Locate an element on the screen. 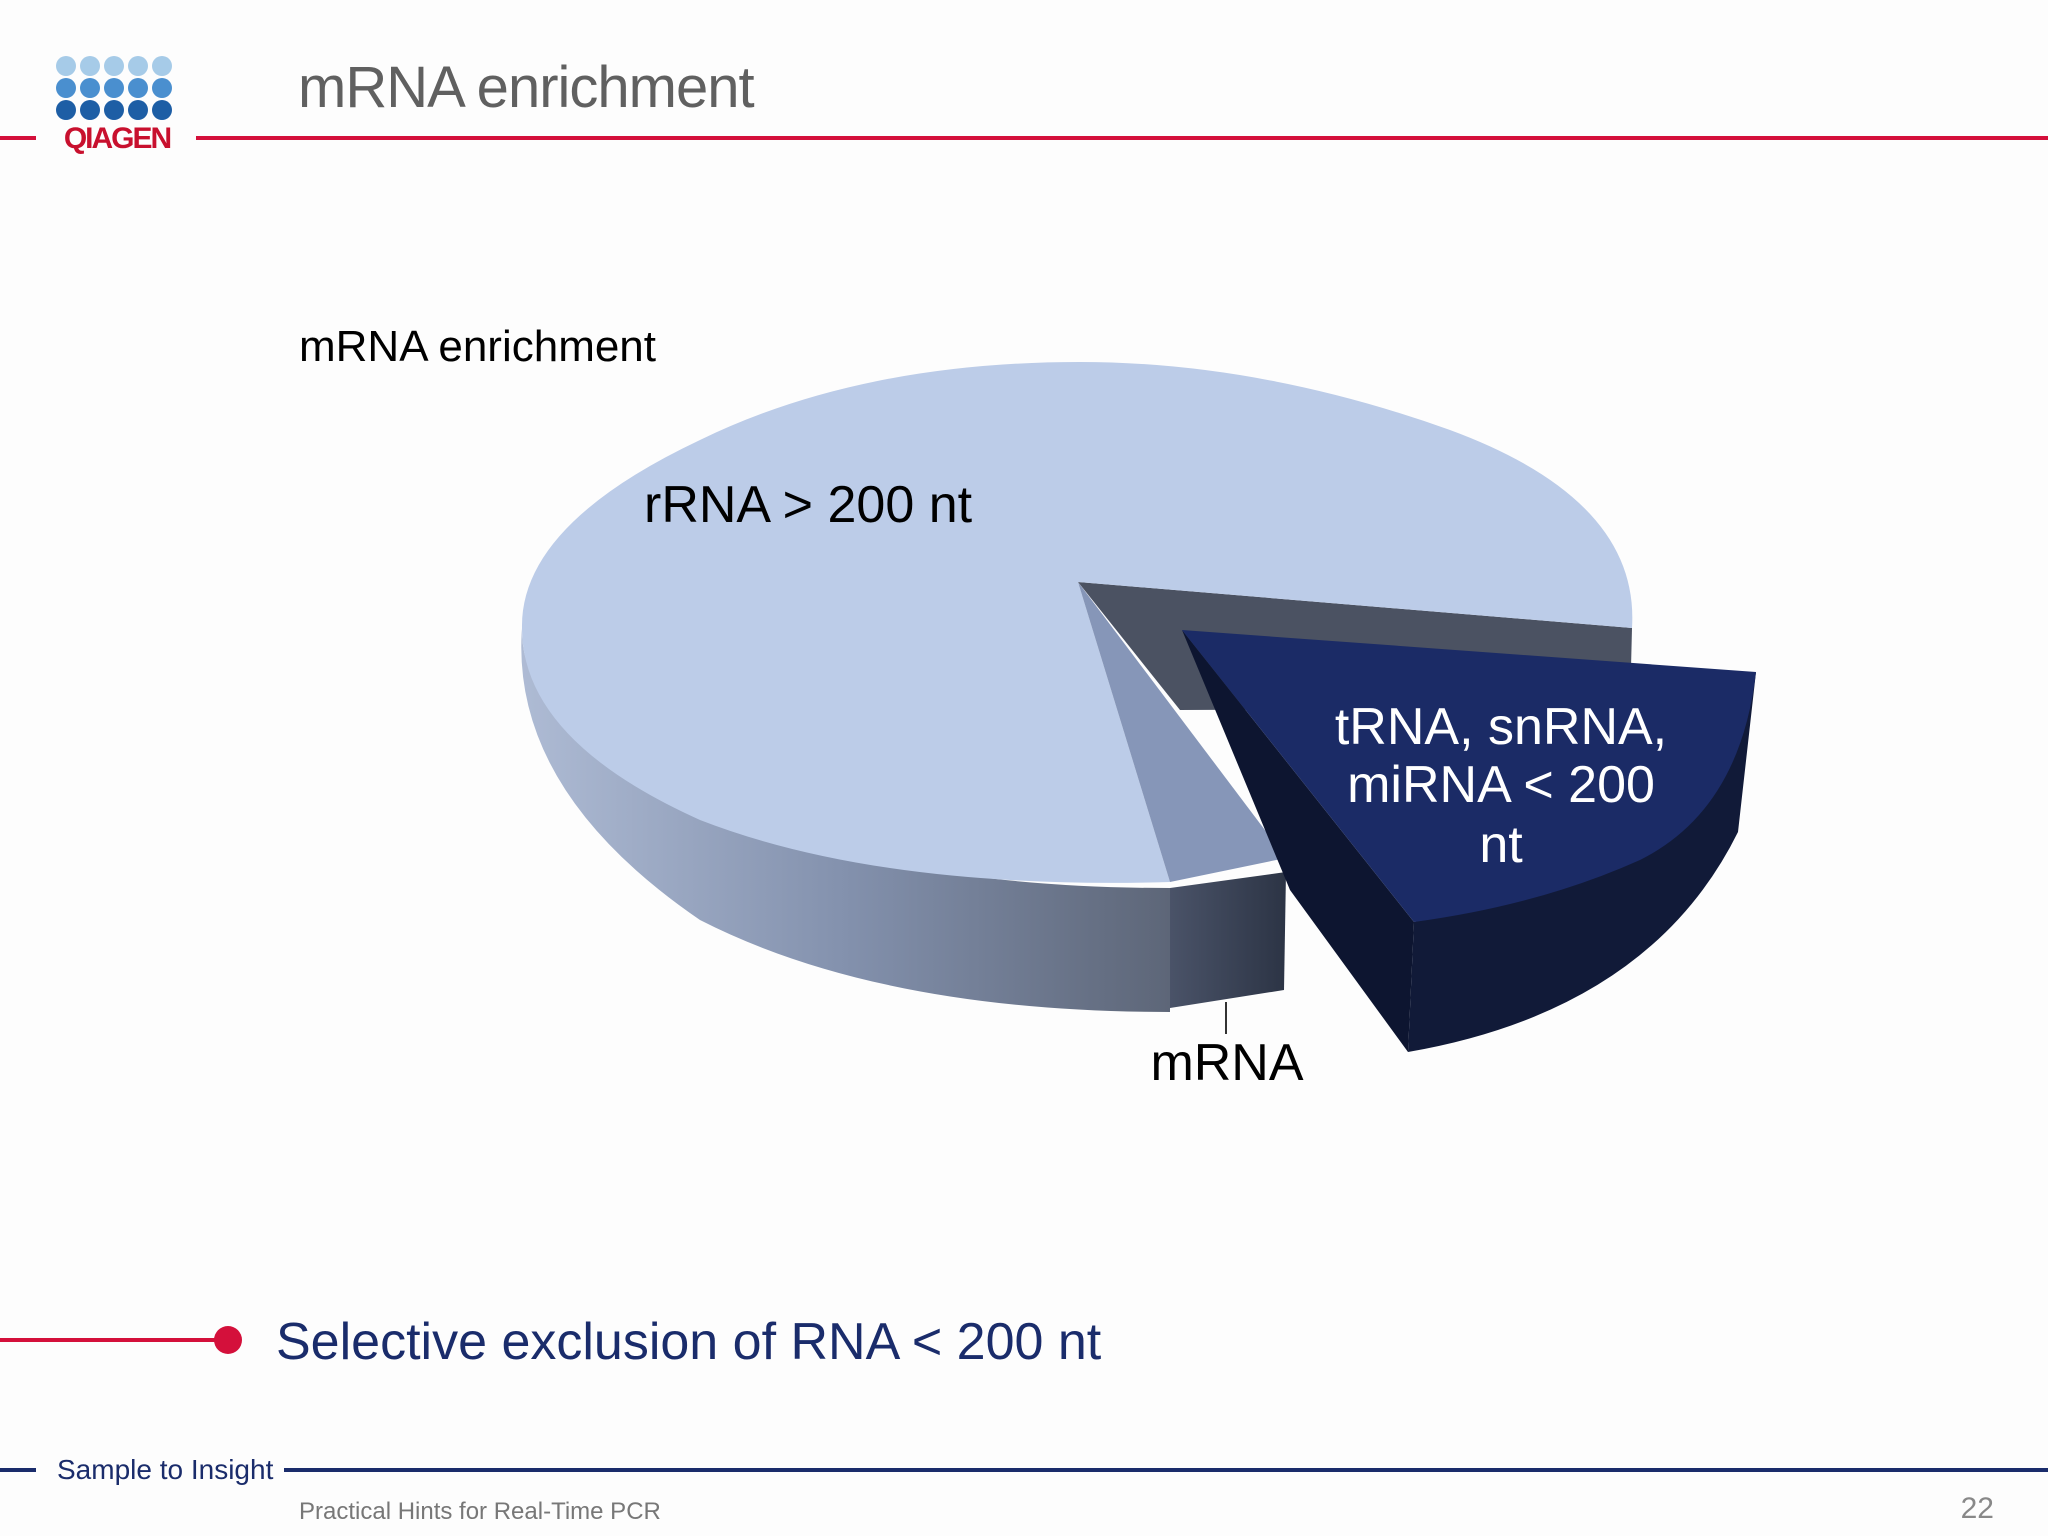 This screenshot has width=2048, height=1536. footer-divider is located at coordinates (1166, 1470).